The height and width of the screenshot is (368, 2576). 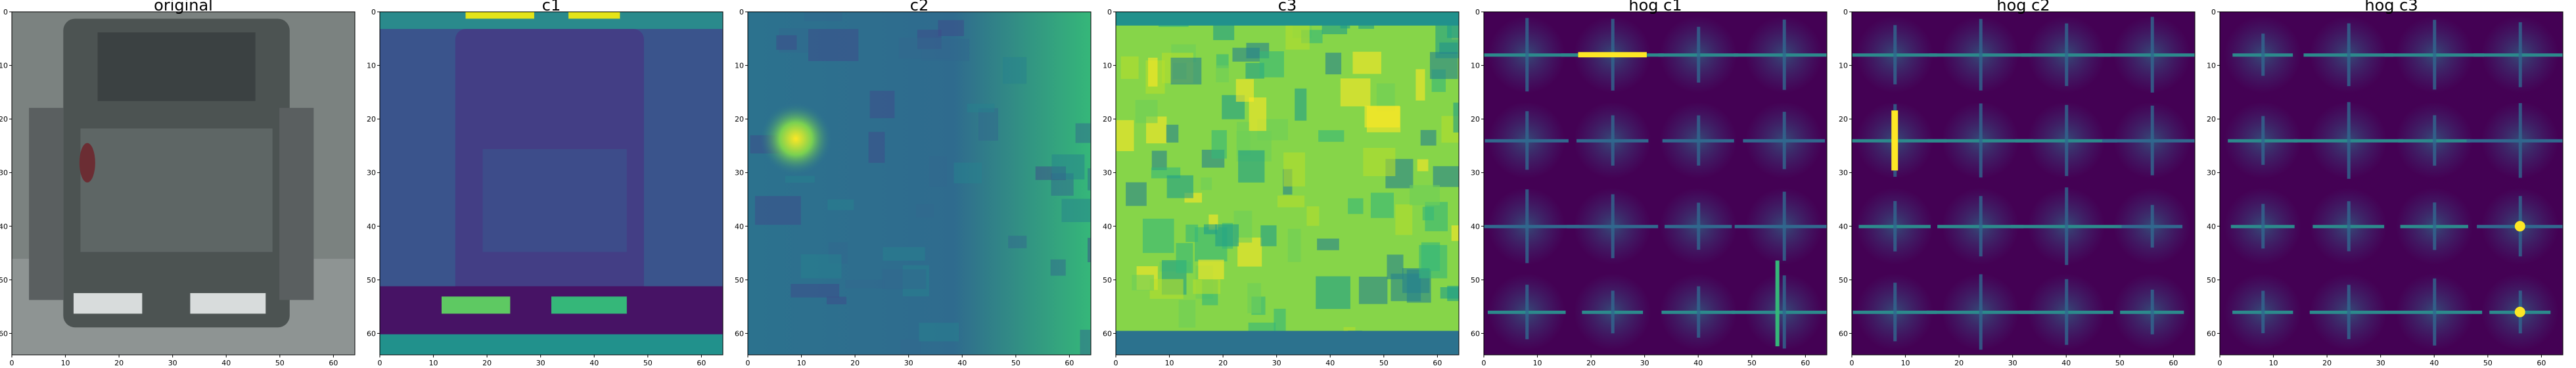 I want to click on panel-photo: original 0 10 20 30 40 50 60 0 10 20 30 40 50 60, so click(x=178, y=183).